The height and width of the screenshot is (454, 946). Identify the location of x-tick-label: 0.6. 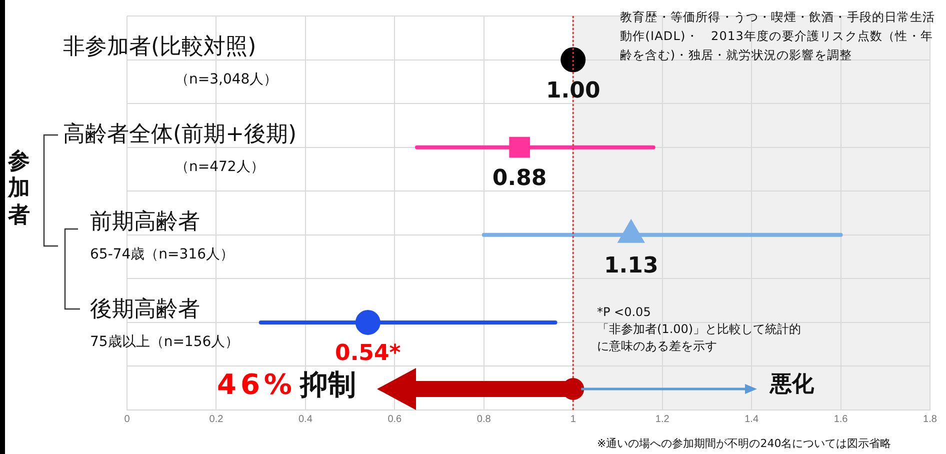
(395, 419).